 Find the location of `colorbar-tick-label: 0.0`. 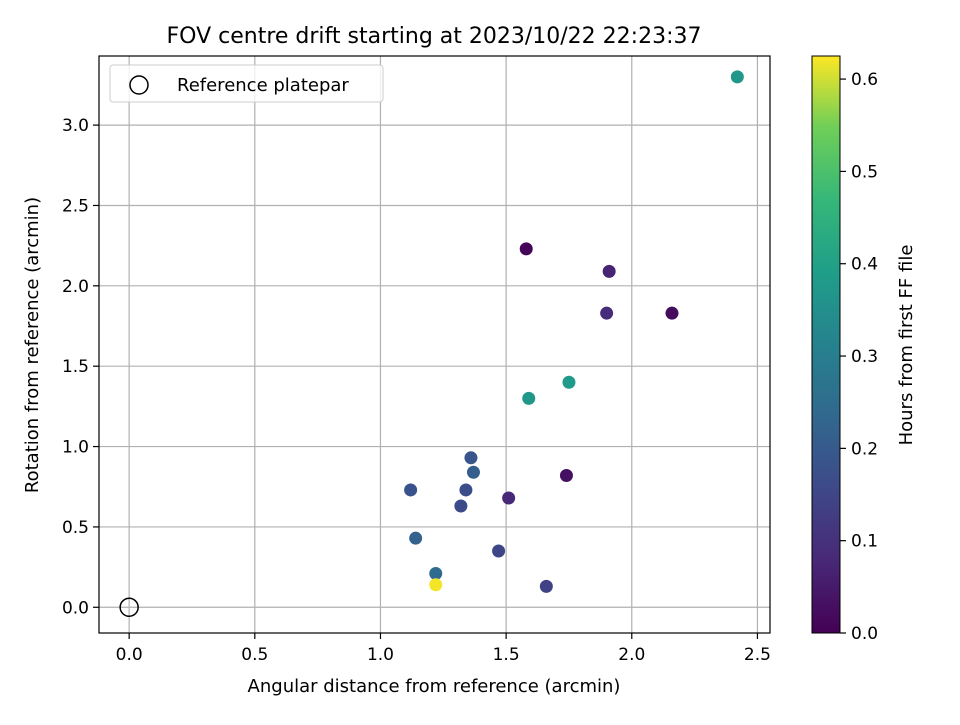

colorbar-tick-label: 0.0 is located at coordinates (864, 634).